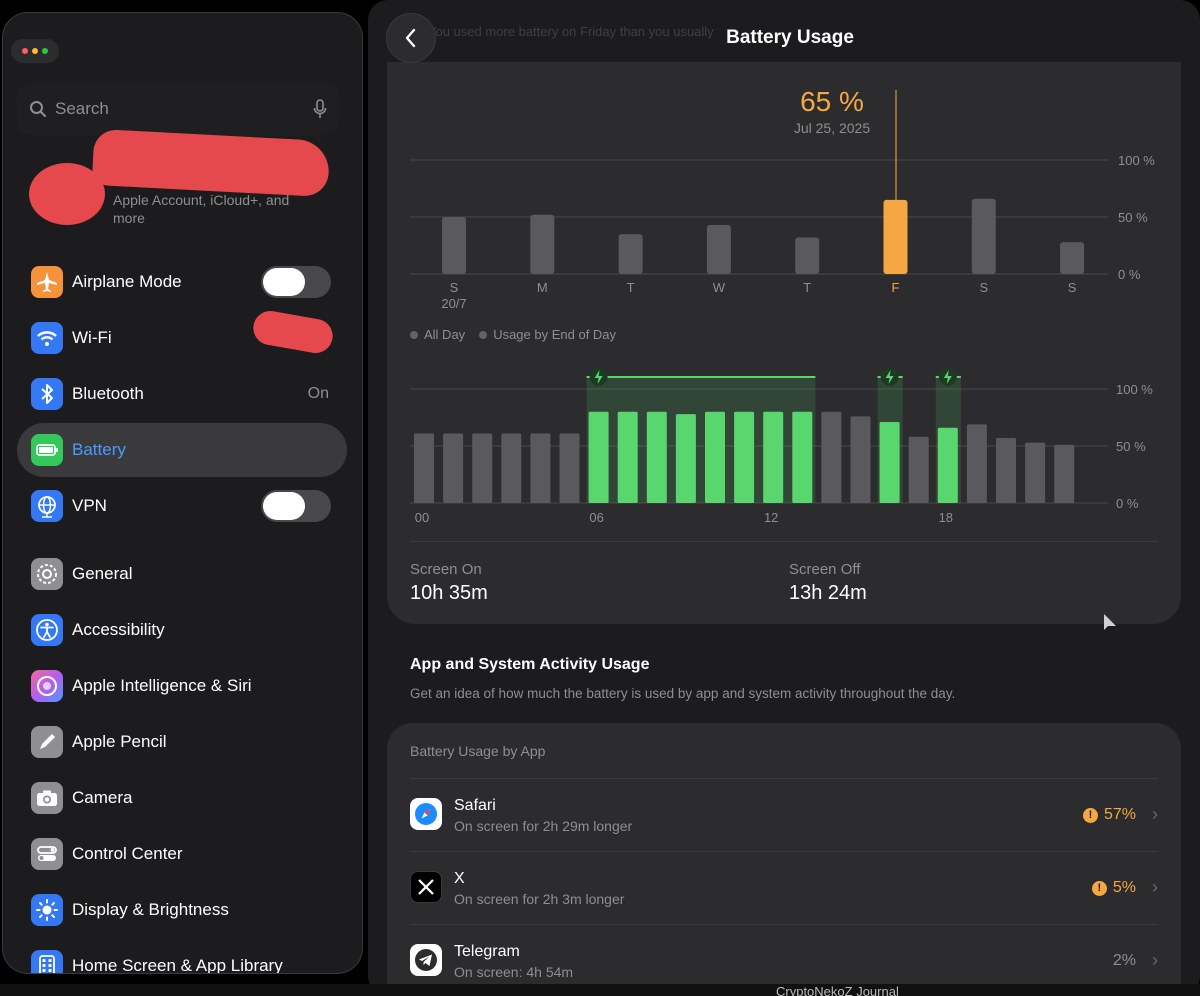 The width and height of the screenshot is (1200, 996). I want to click on sidebar-item-home-screen-app-library: Home Screen & App Library, so click(182, 956).